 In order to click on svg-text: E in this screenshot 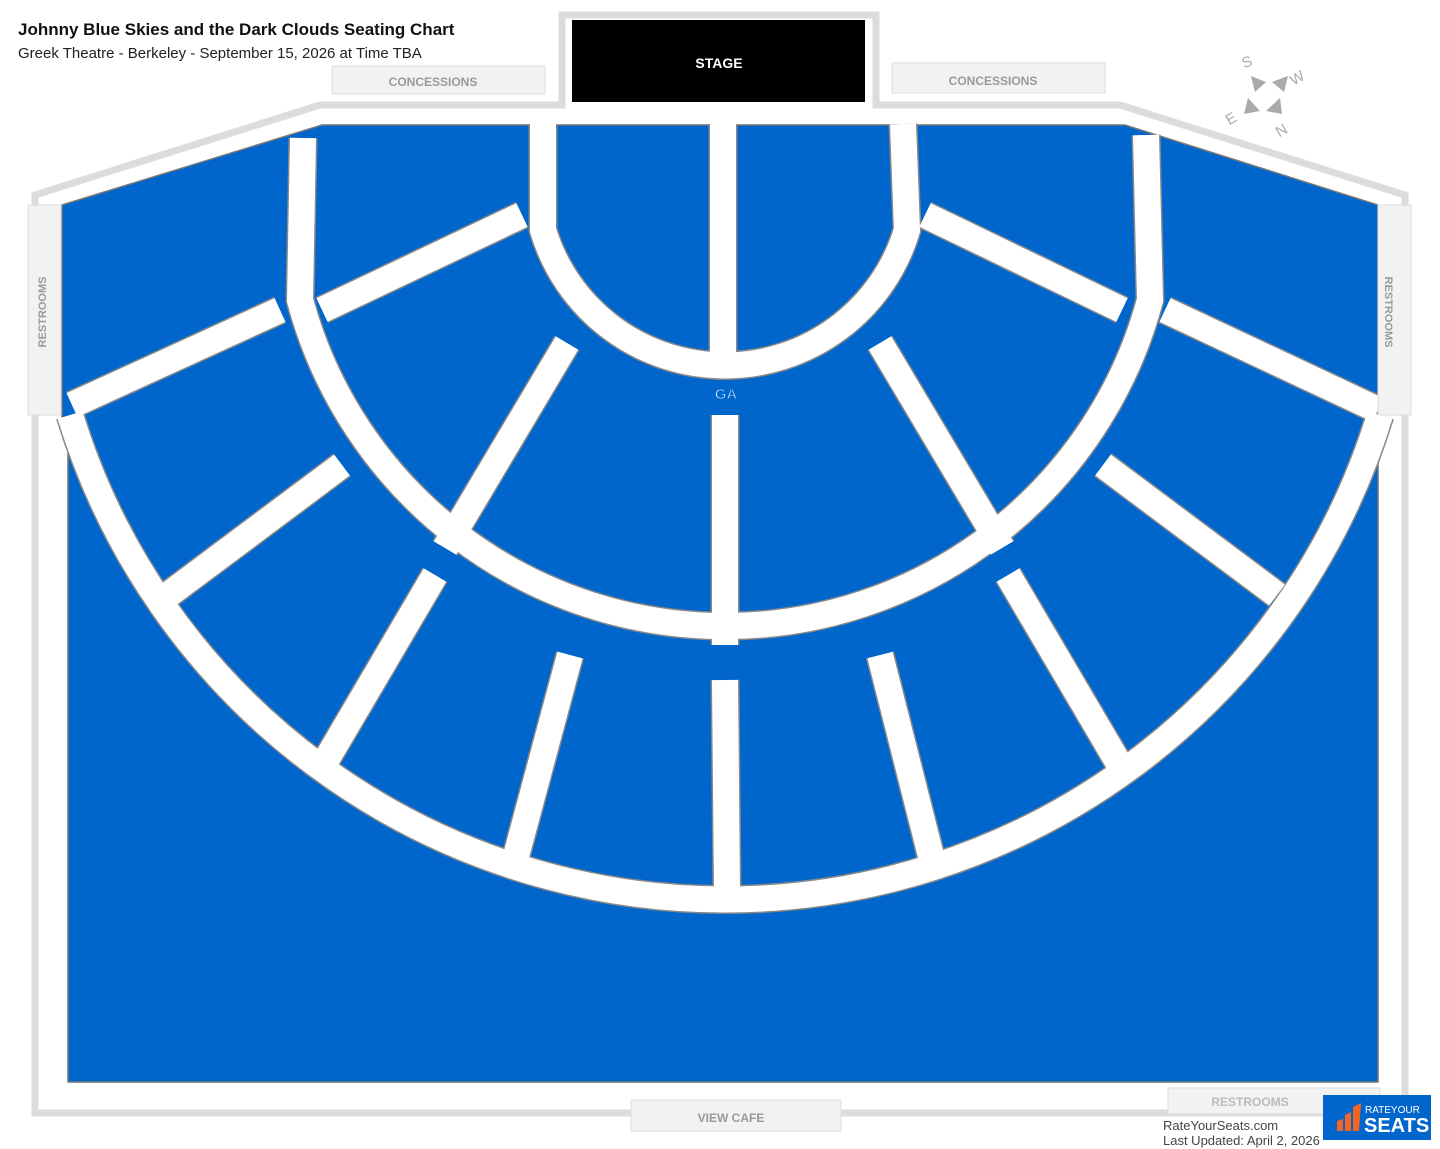, I will do `click(1231, 119)`.